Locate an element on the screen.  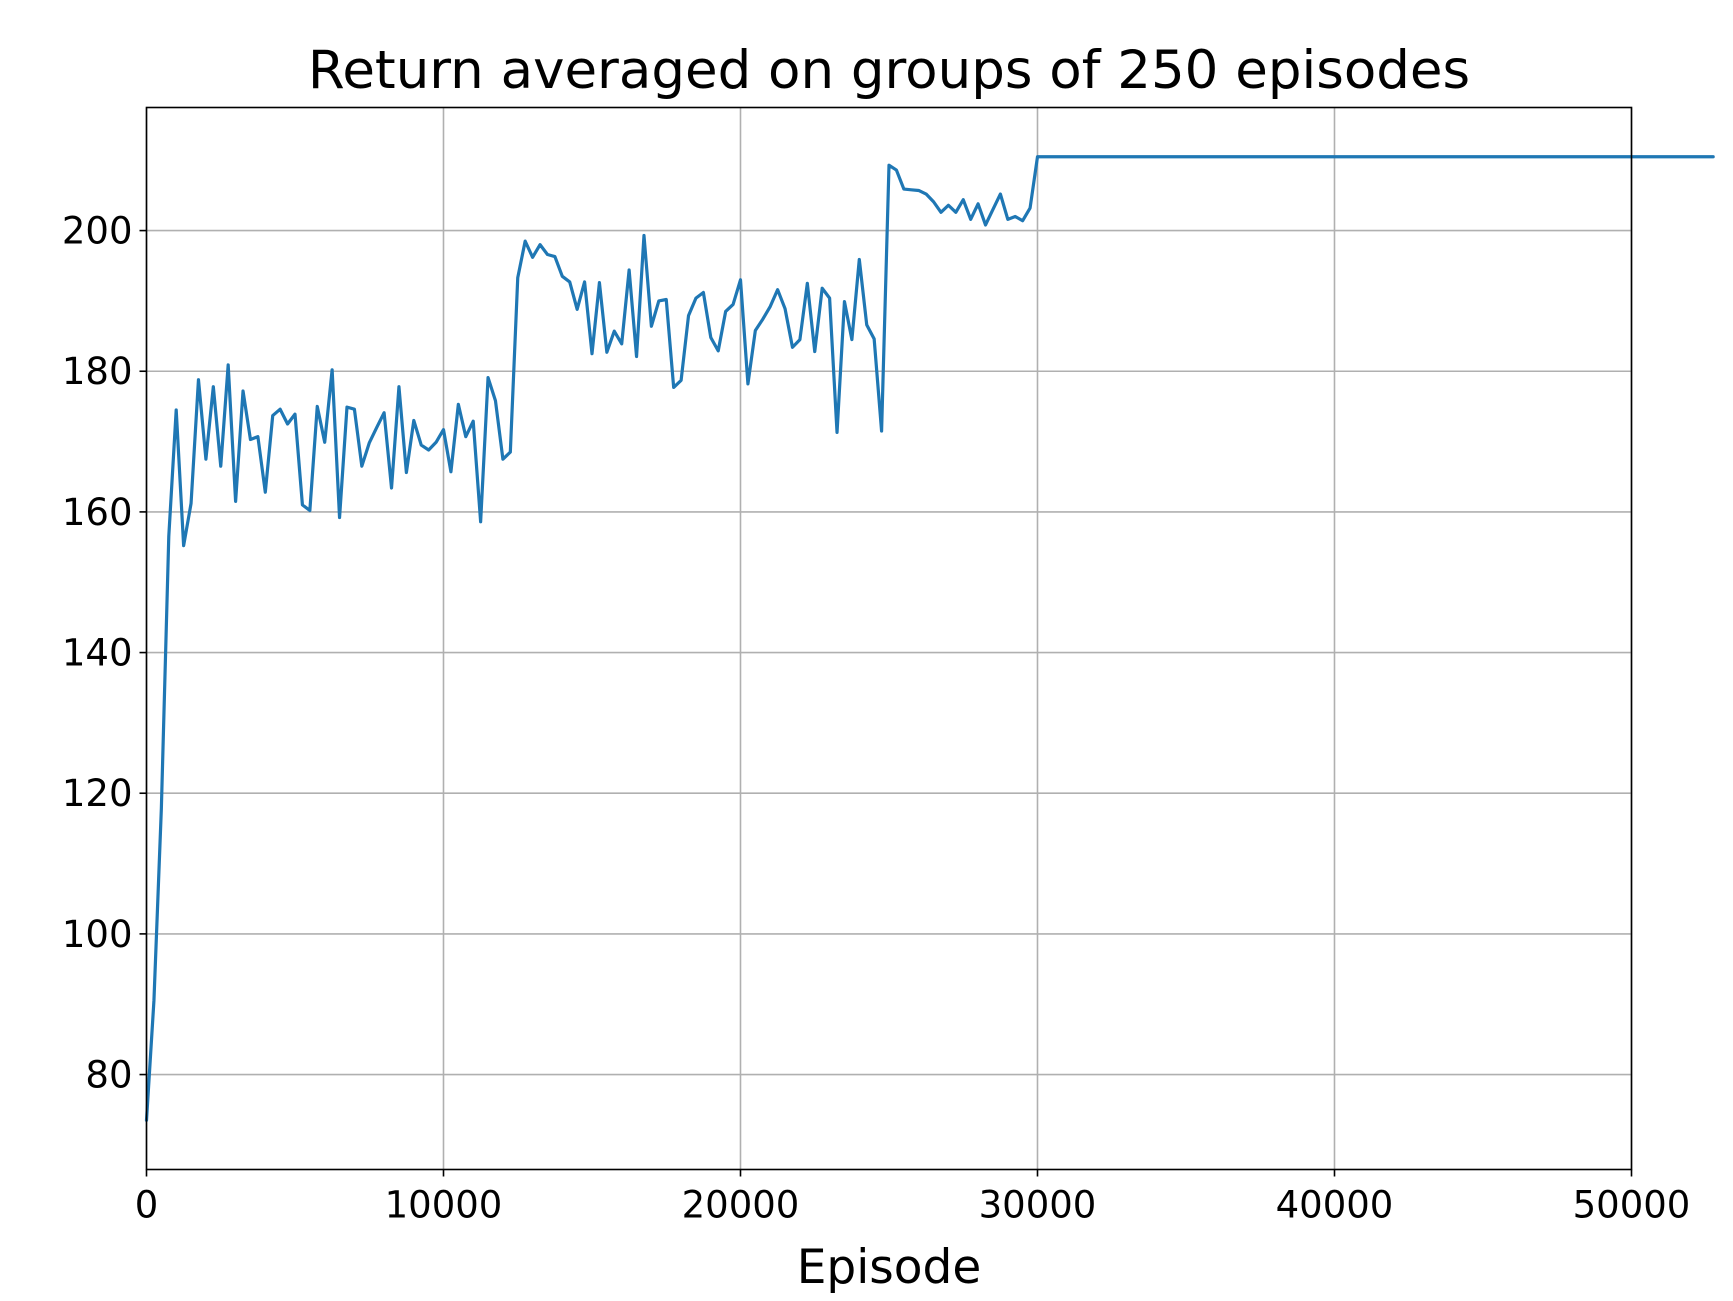
y-tick-label: 200 is located at coordinates (97, 231).